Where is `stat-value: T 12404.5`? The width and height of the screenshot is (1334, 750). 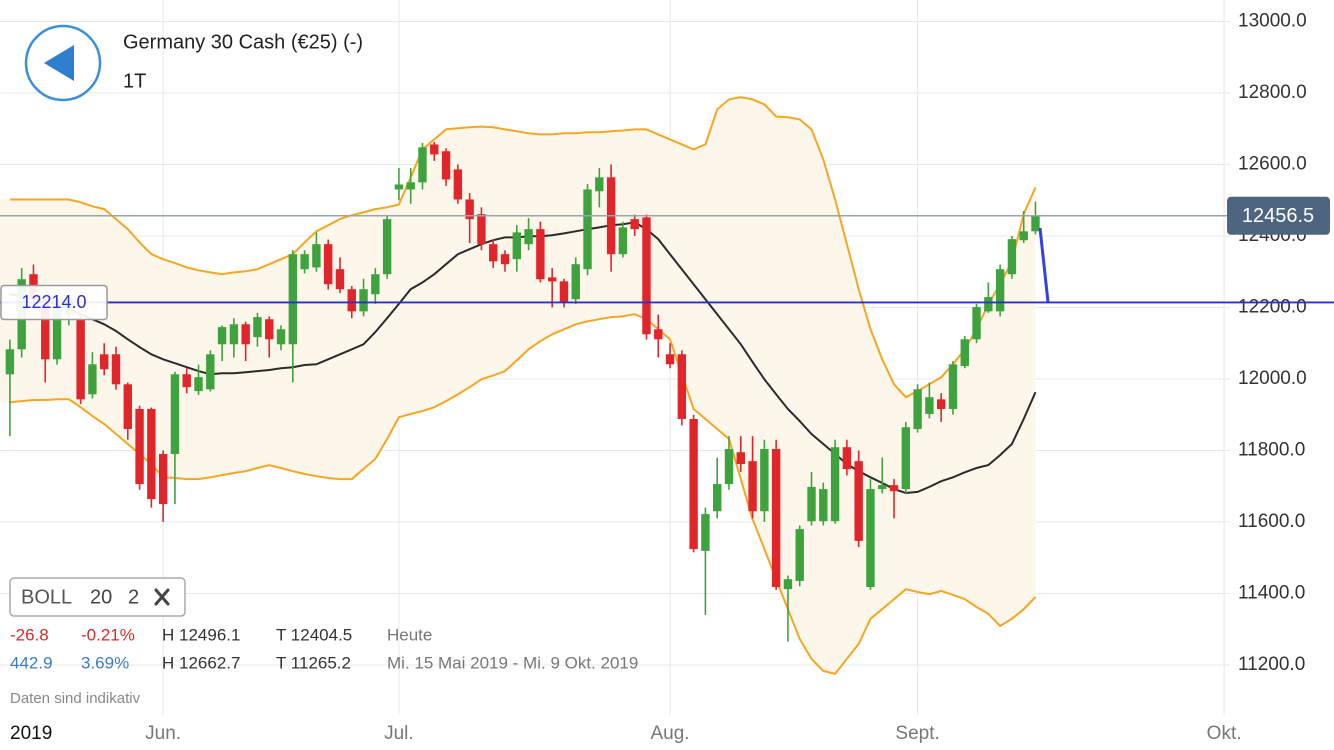 stat-value: T 12404.5 is located at coordinates (314, 634).